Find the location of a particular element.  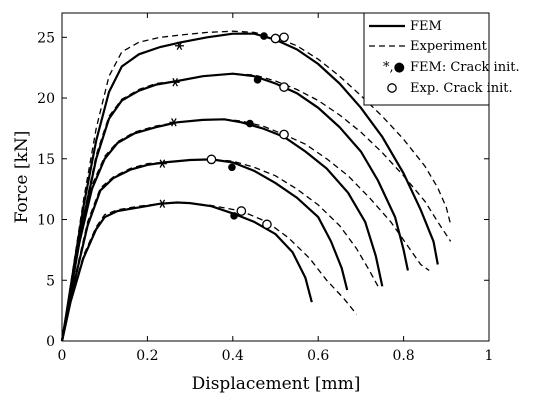

legend-item-1: FEM is located at coordinates (405, 26).